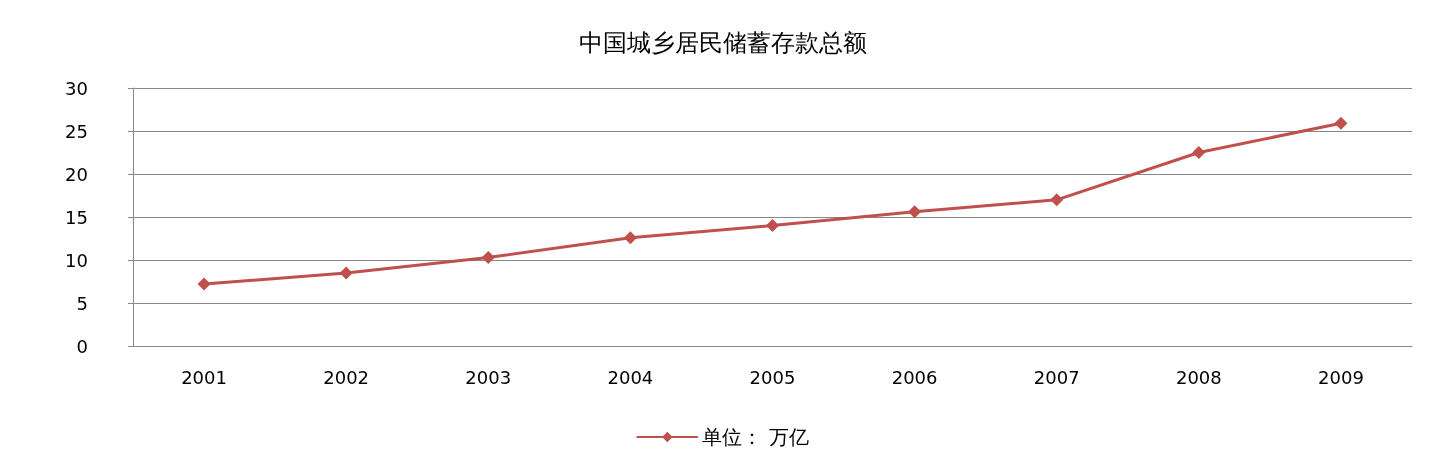 Image resolution: width=1445 pixels, height=468 pixels. Describe the element at coordinates (346, 377) in the screenshot. I see `x-tick-label: 2002` at that location.